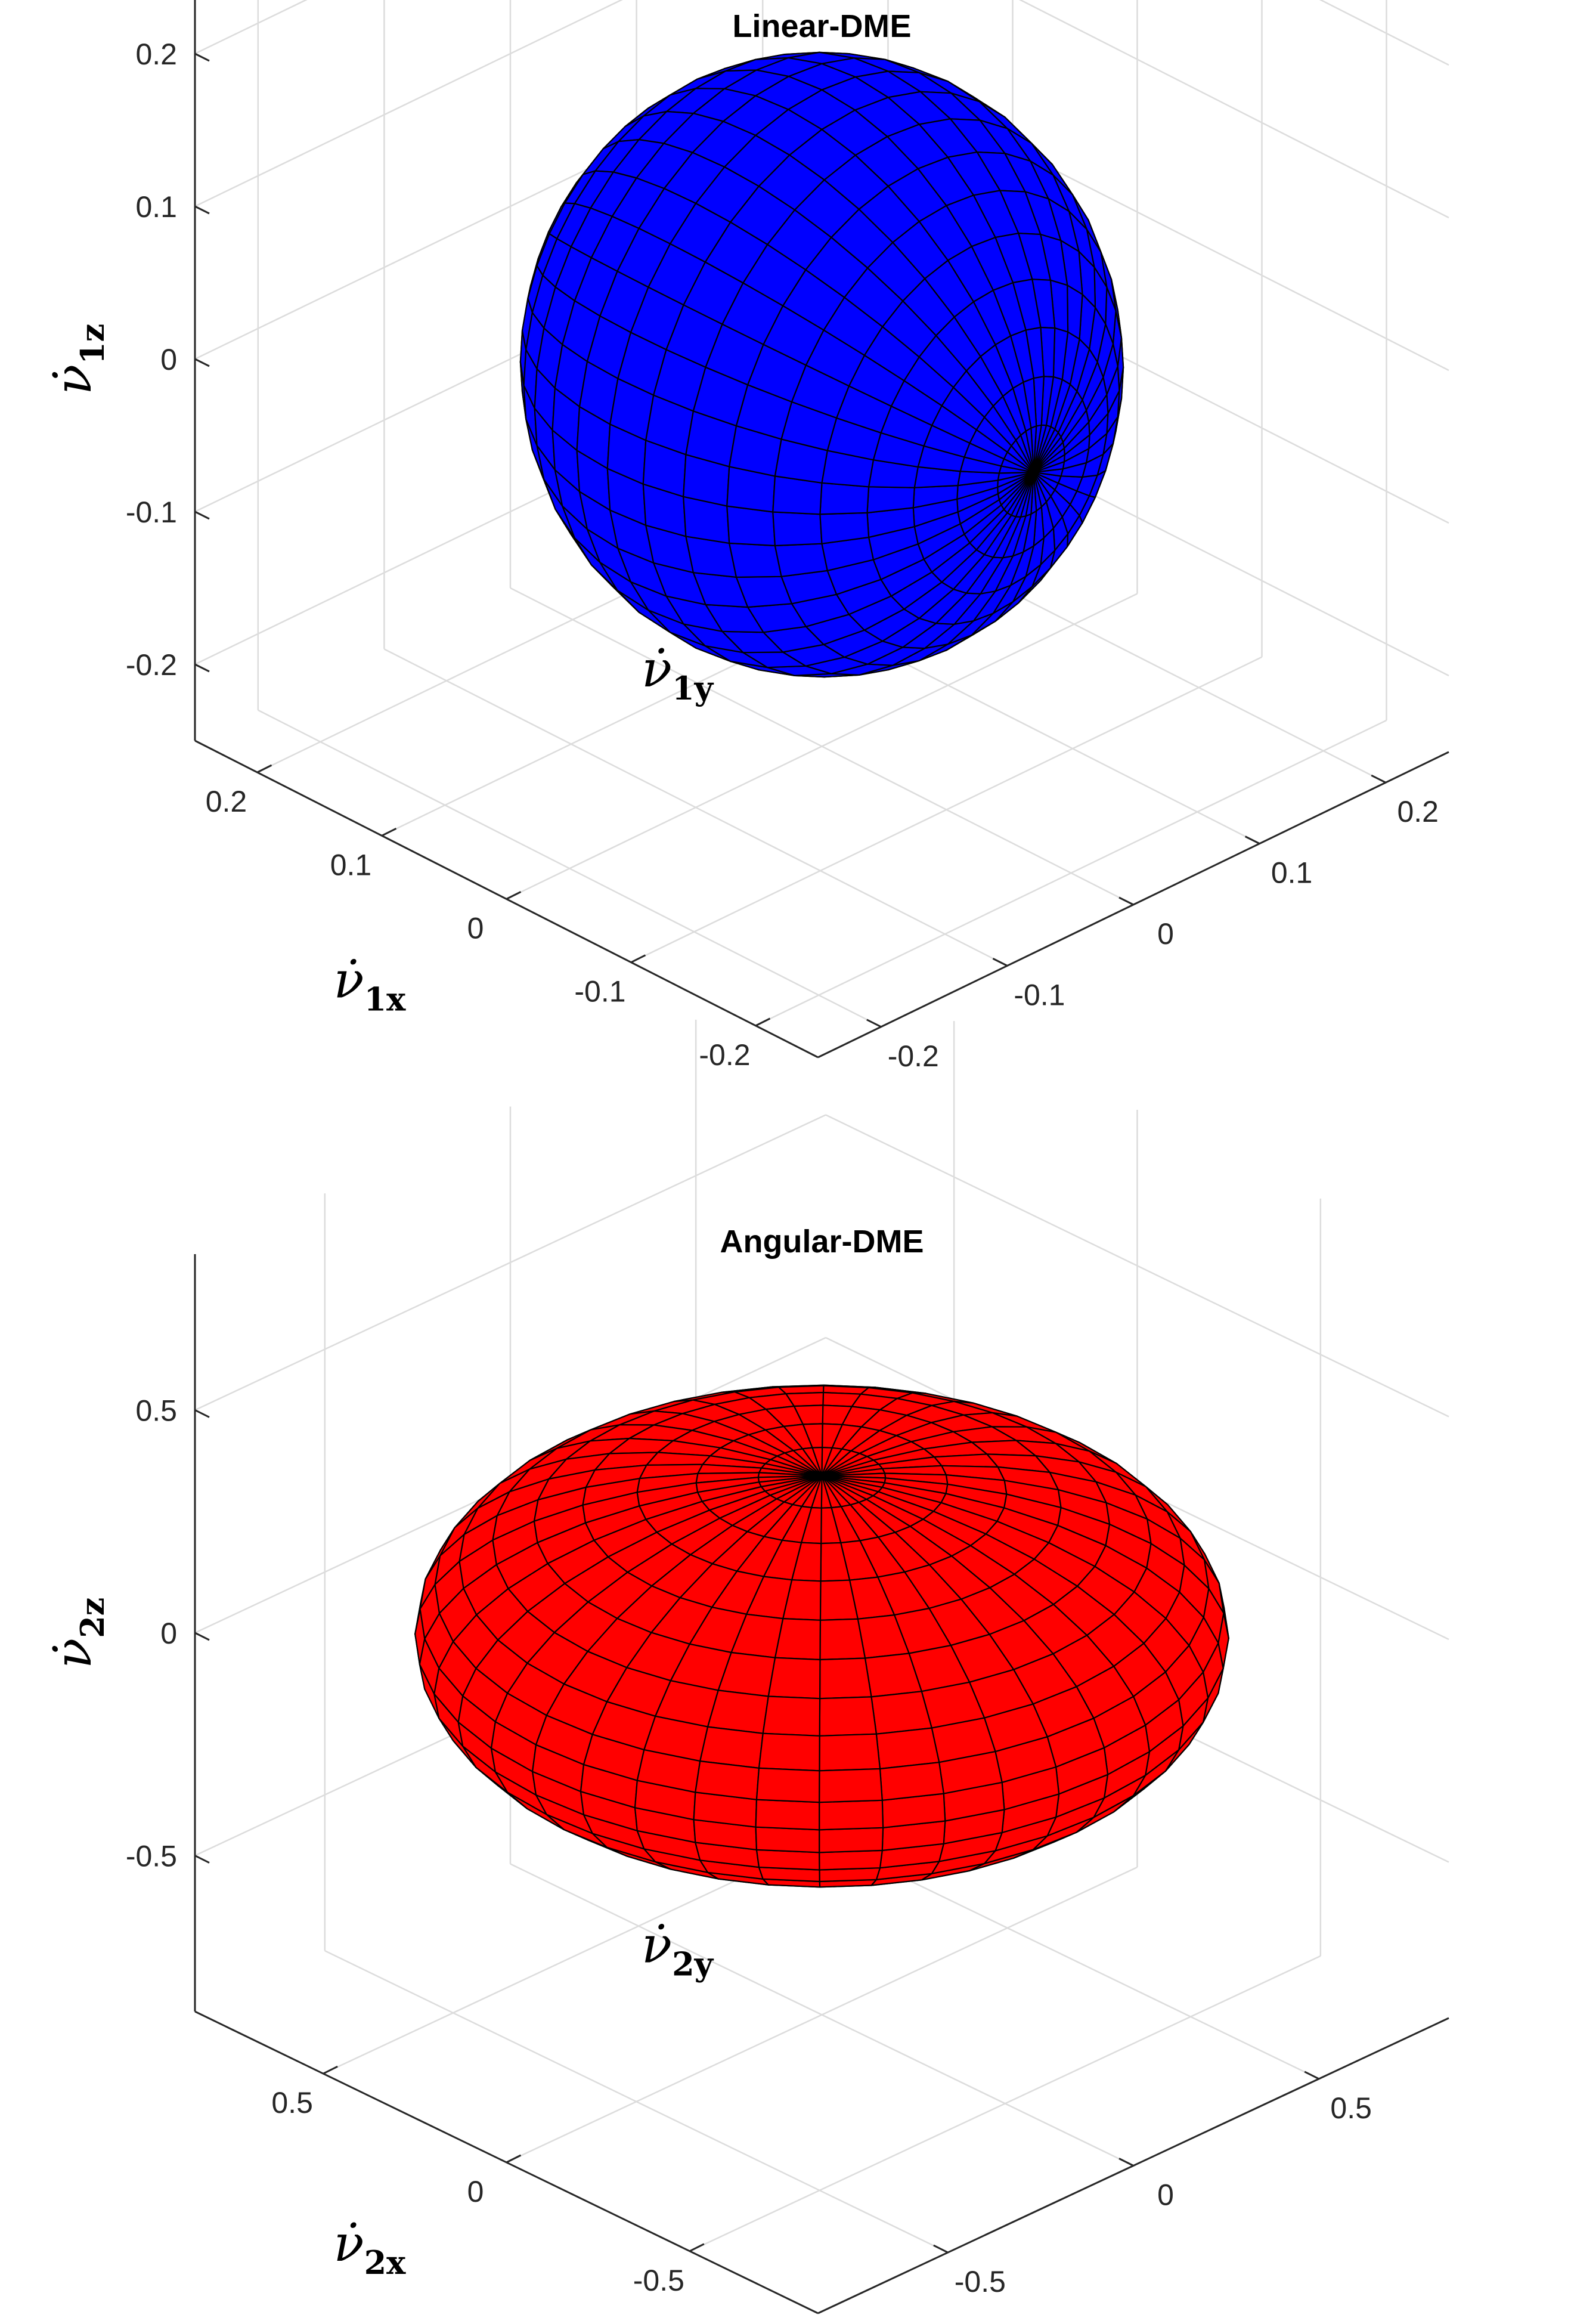 The width and height of the screenshot is (1571, 2324). Describe the element at coordinates (1418, 811) in the screenshot. I see `y-tick-label: 0.2` at that location.